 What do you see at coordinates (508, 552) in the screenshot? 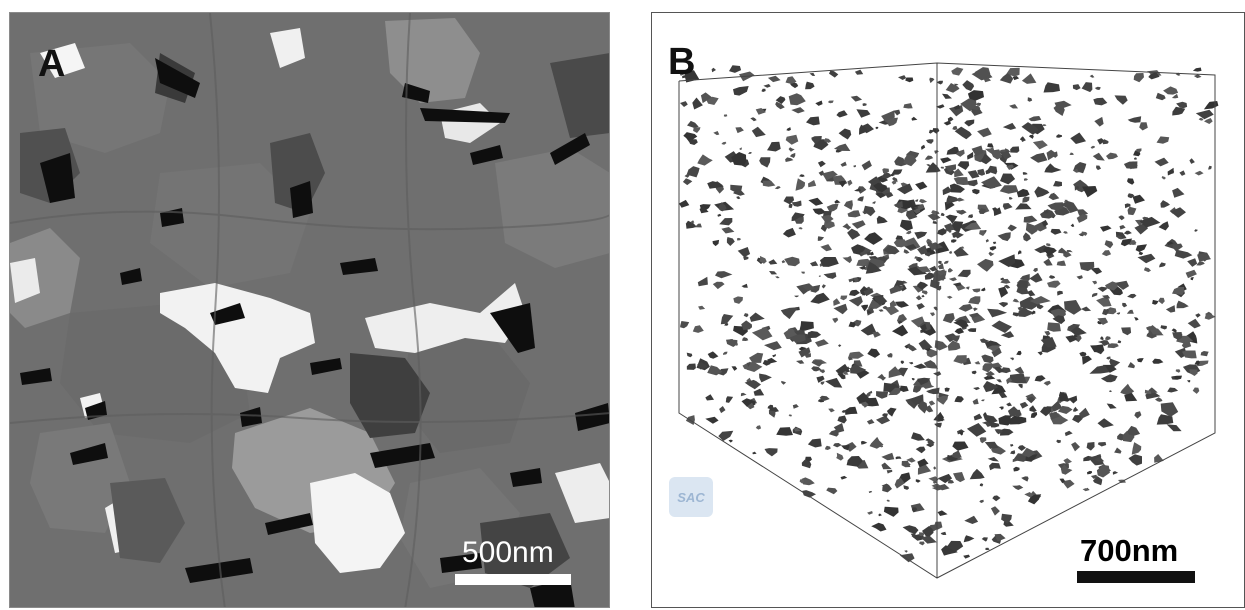
I see `scale-bar-label-a: 500nm` at bounding box center [508, 552].